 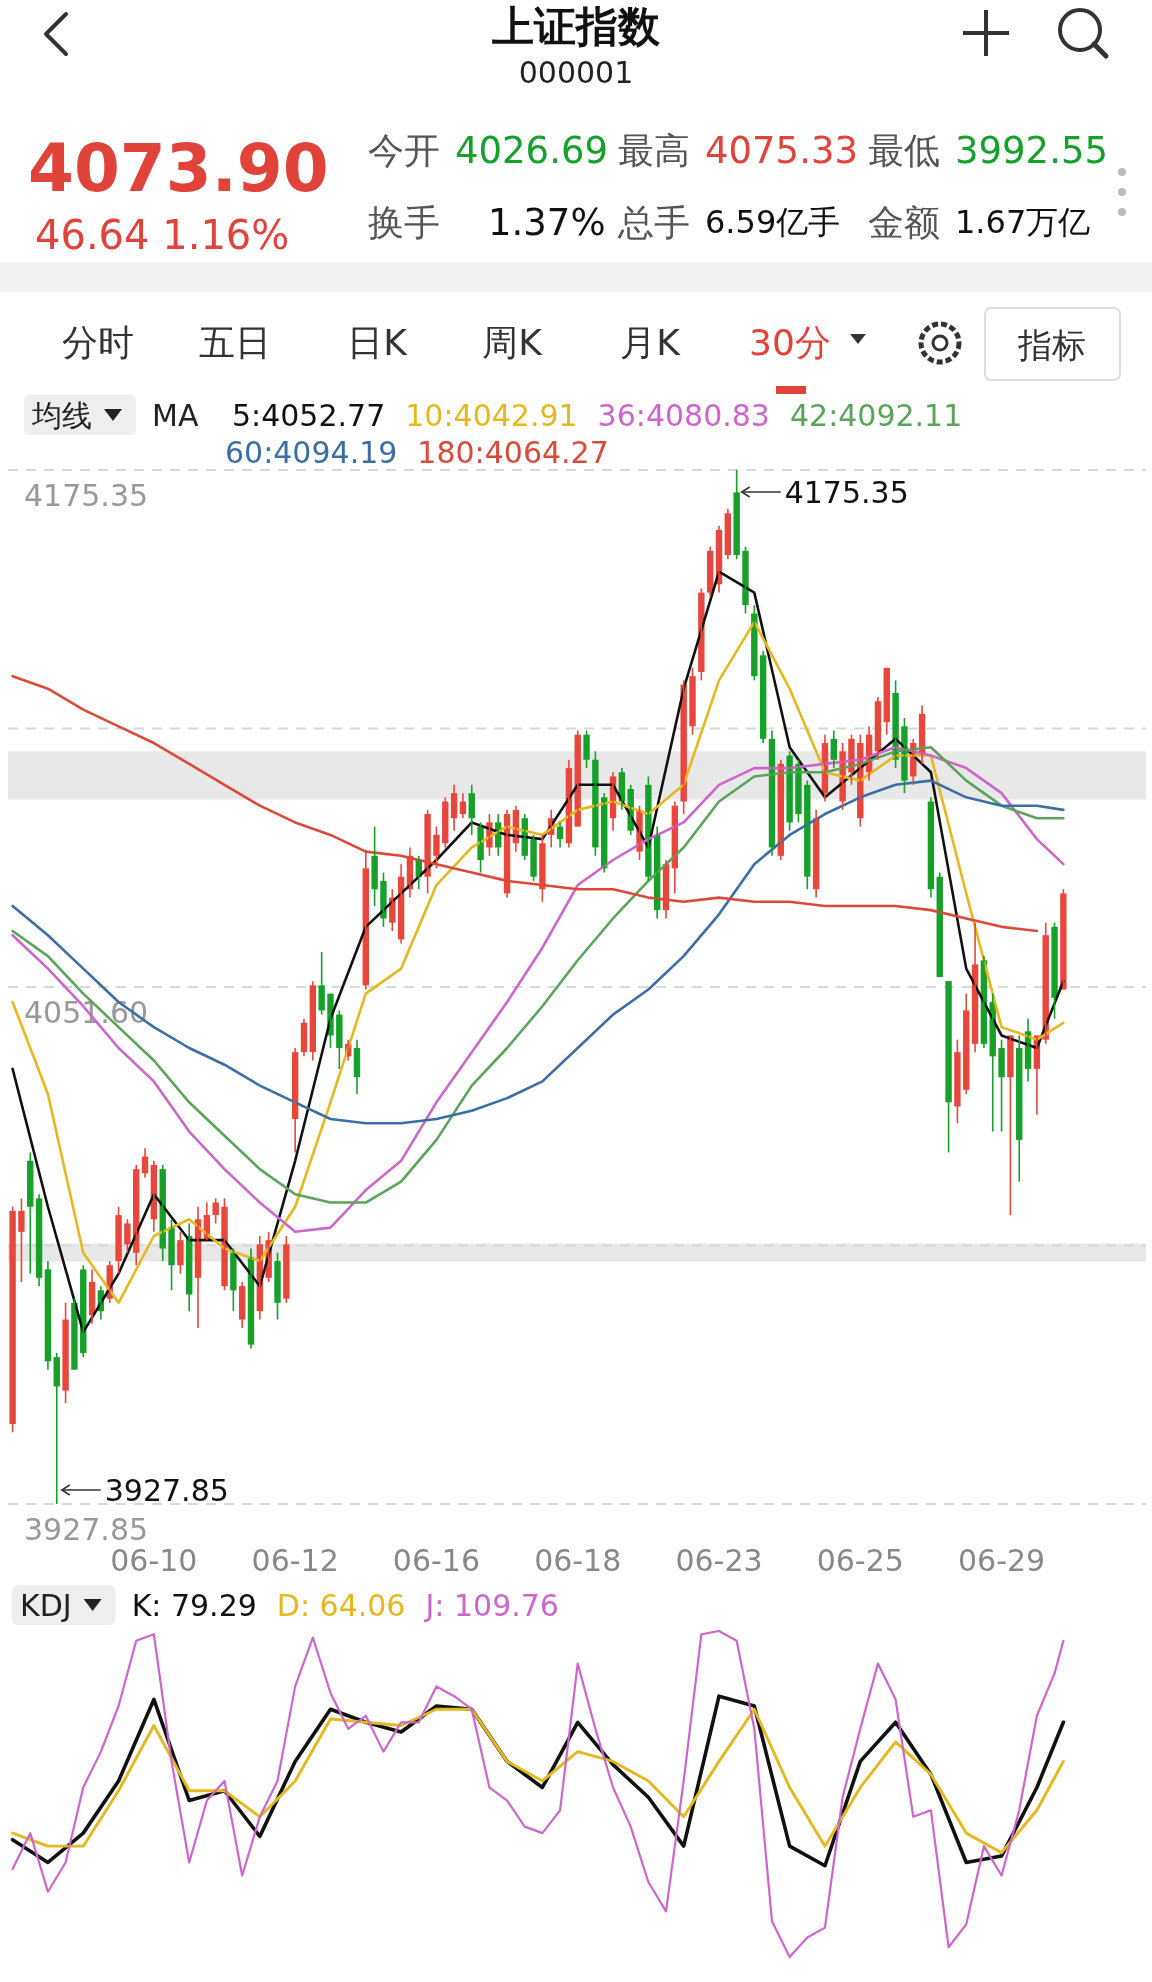 I want to click on text: 30分, so click(x=790, y=342).